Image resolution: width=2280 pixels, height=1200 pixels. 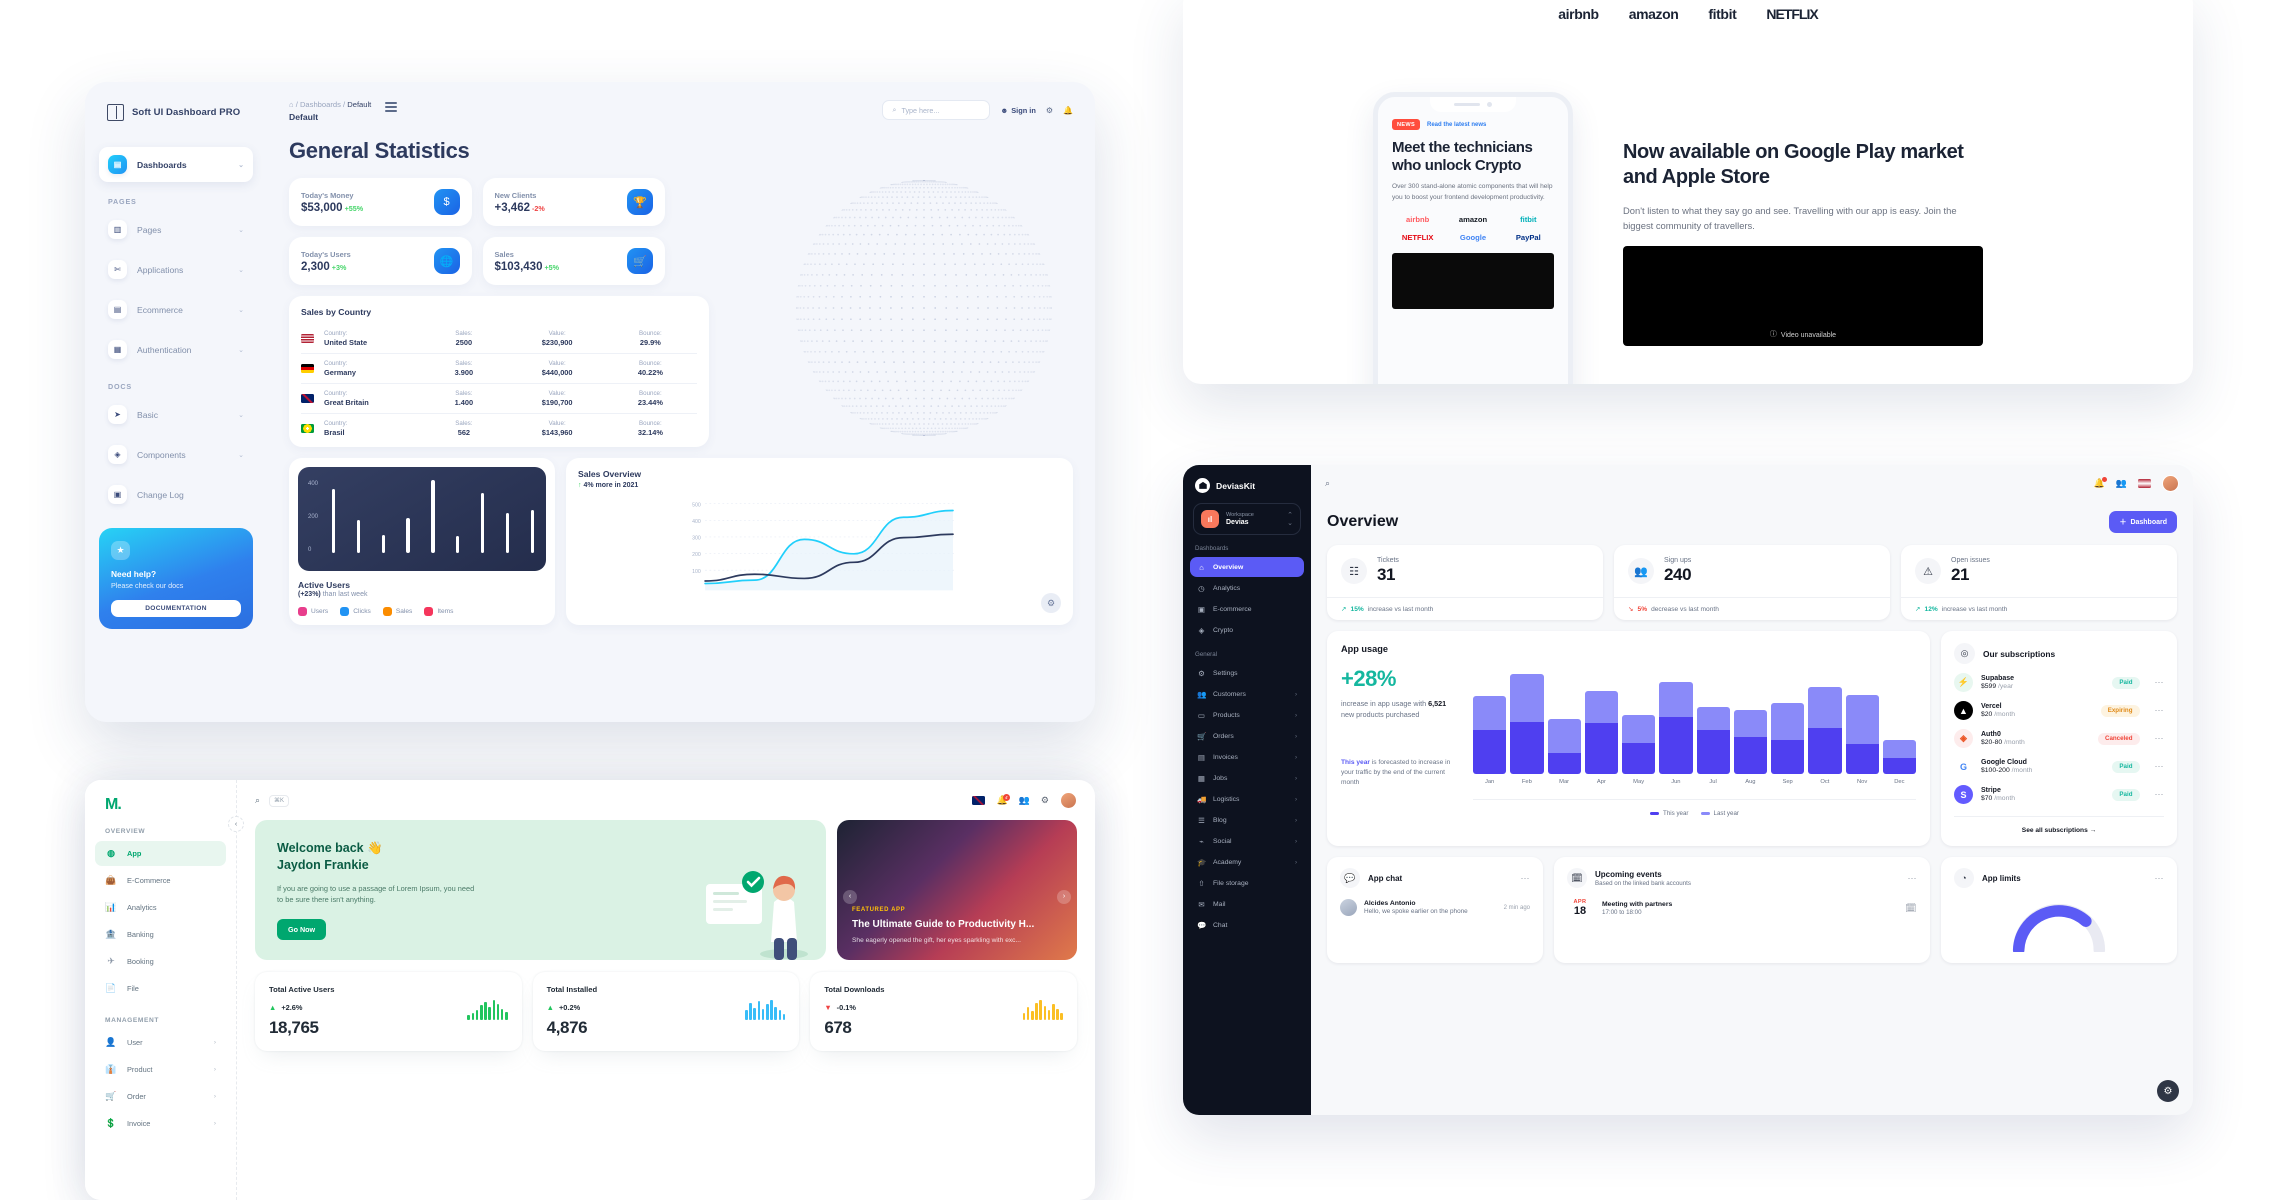 I want to click on sidebar-item-mail: ✉ Mail, so click(x=1247, y=904).